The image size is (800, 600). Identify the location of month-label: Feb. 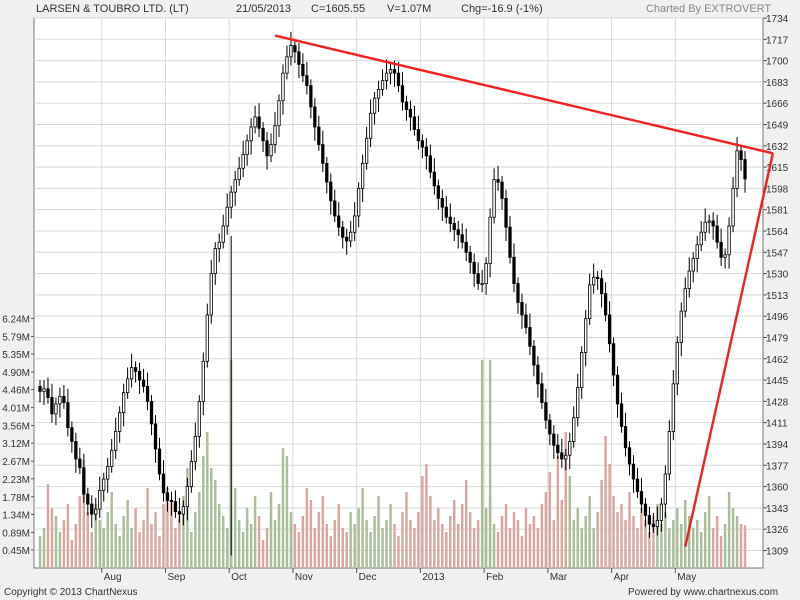
(495, 577).